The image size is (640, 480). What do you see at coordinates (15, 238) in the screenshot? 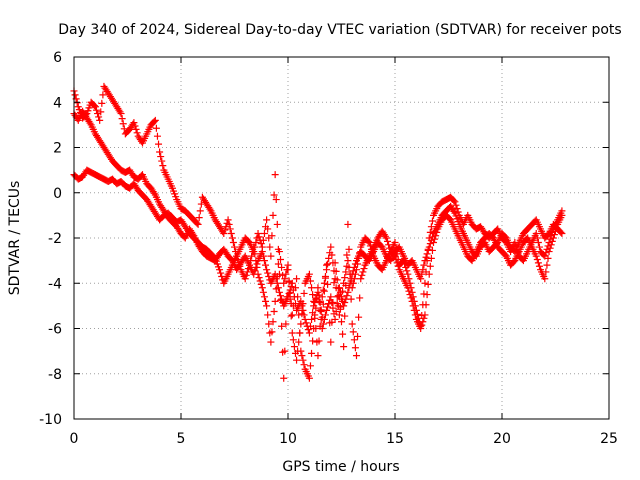
I see `y-axis-label: SDTVAR / TECUs` at bounding box center [15, 238].